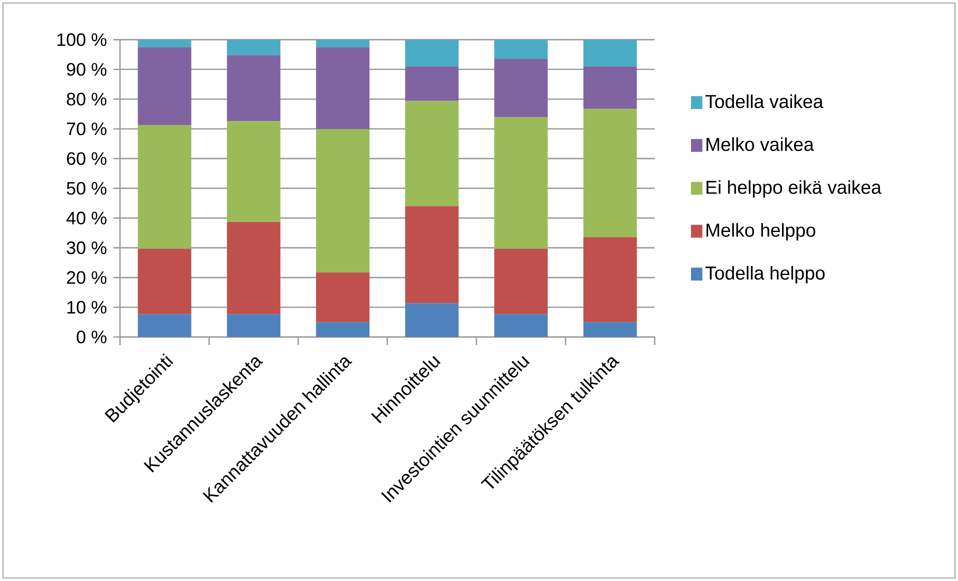  I want to click on y-tick-label: 80 %, so click(86, 99).